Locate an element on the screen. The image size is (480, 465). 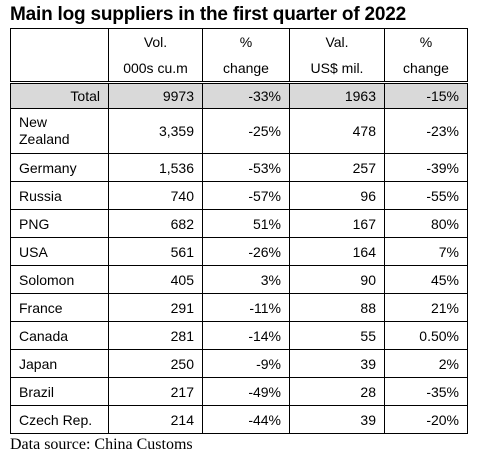
value-change-cell: -23% is located at coordinates (426, 131).